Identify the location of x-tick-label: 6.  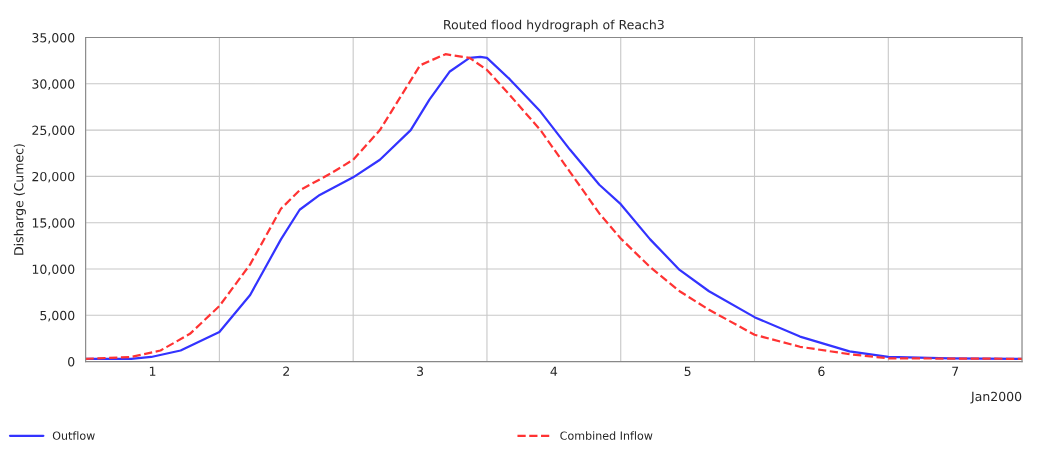
(821, 371).